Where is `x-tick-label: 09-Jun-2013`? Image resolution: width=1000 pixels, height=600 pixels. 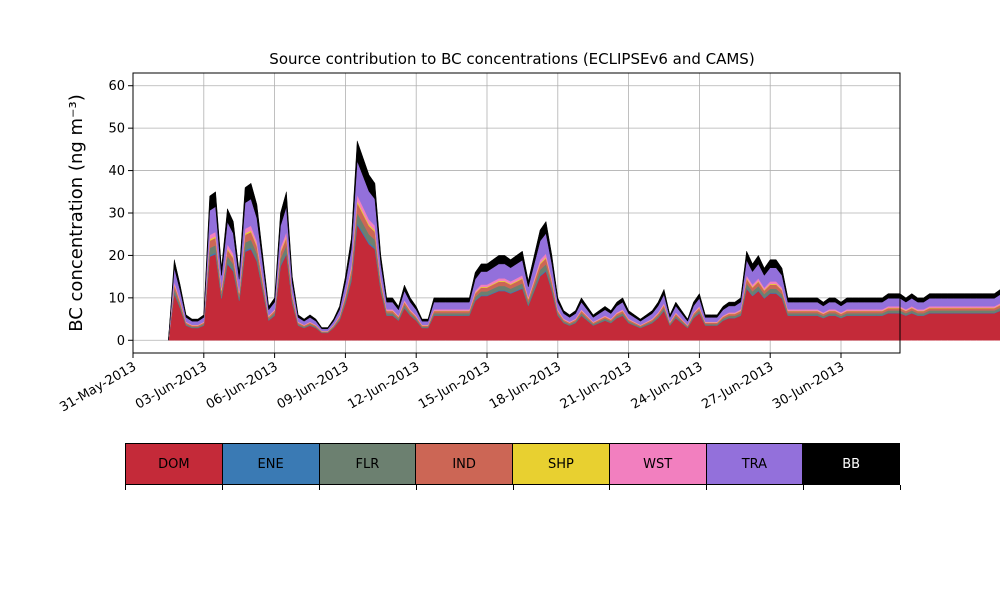 x-tick-label: 09-Jun-2013 is located at coordinates (313, 385).